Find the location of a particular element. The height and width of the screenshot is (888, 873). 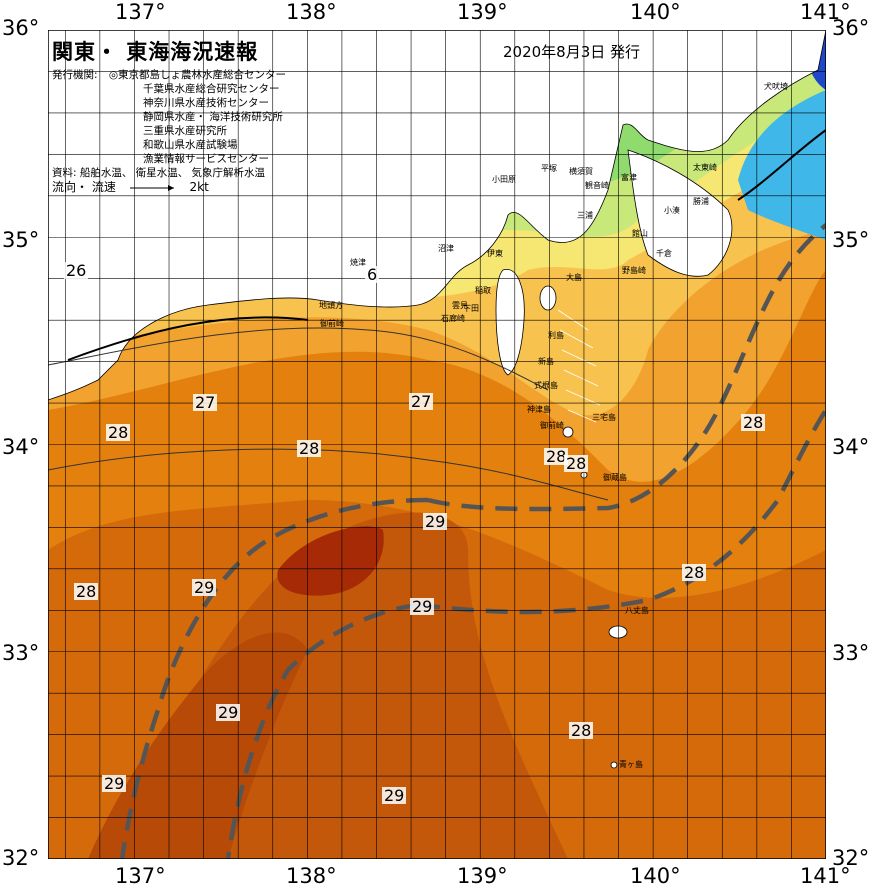

data-source: 資料: 船舶水温、 衛星水温、 気象庁解析水温 is located at coordinates (159, 173).